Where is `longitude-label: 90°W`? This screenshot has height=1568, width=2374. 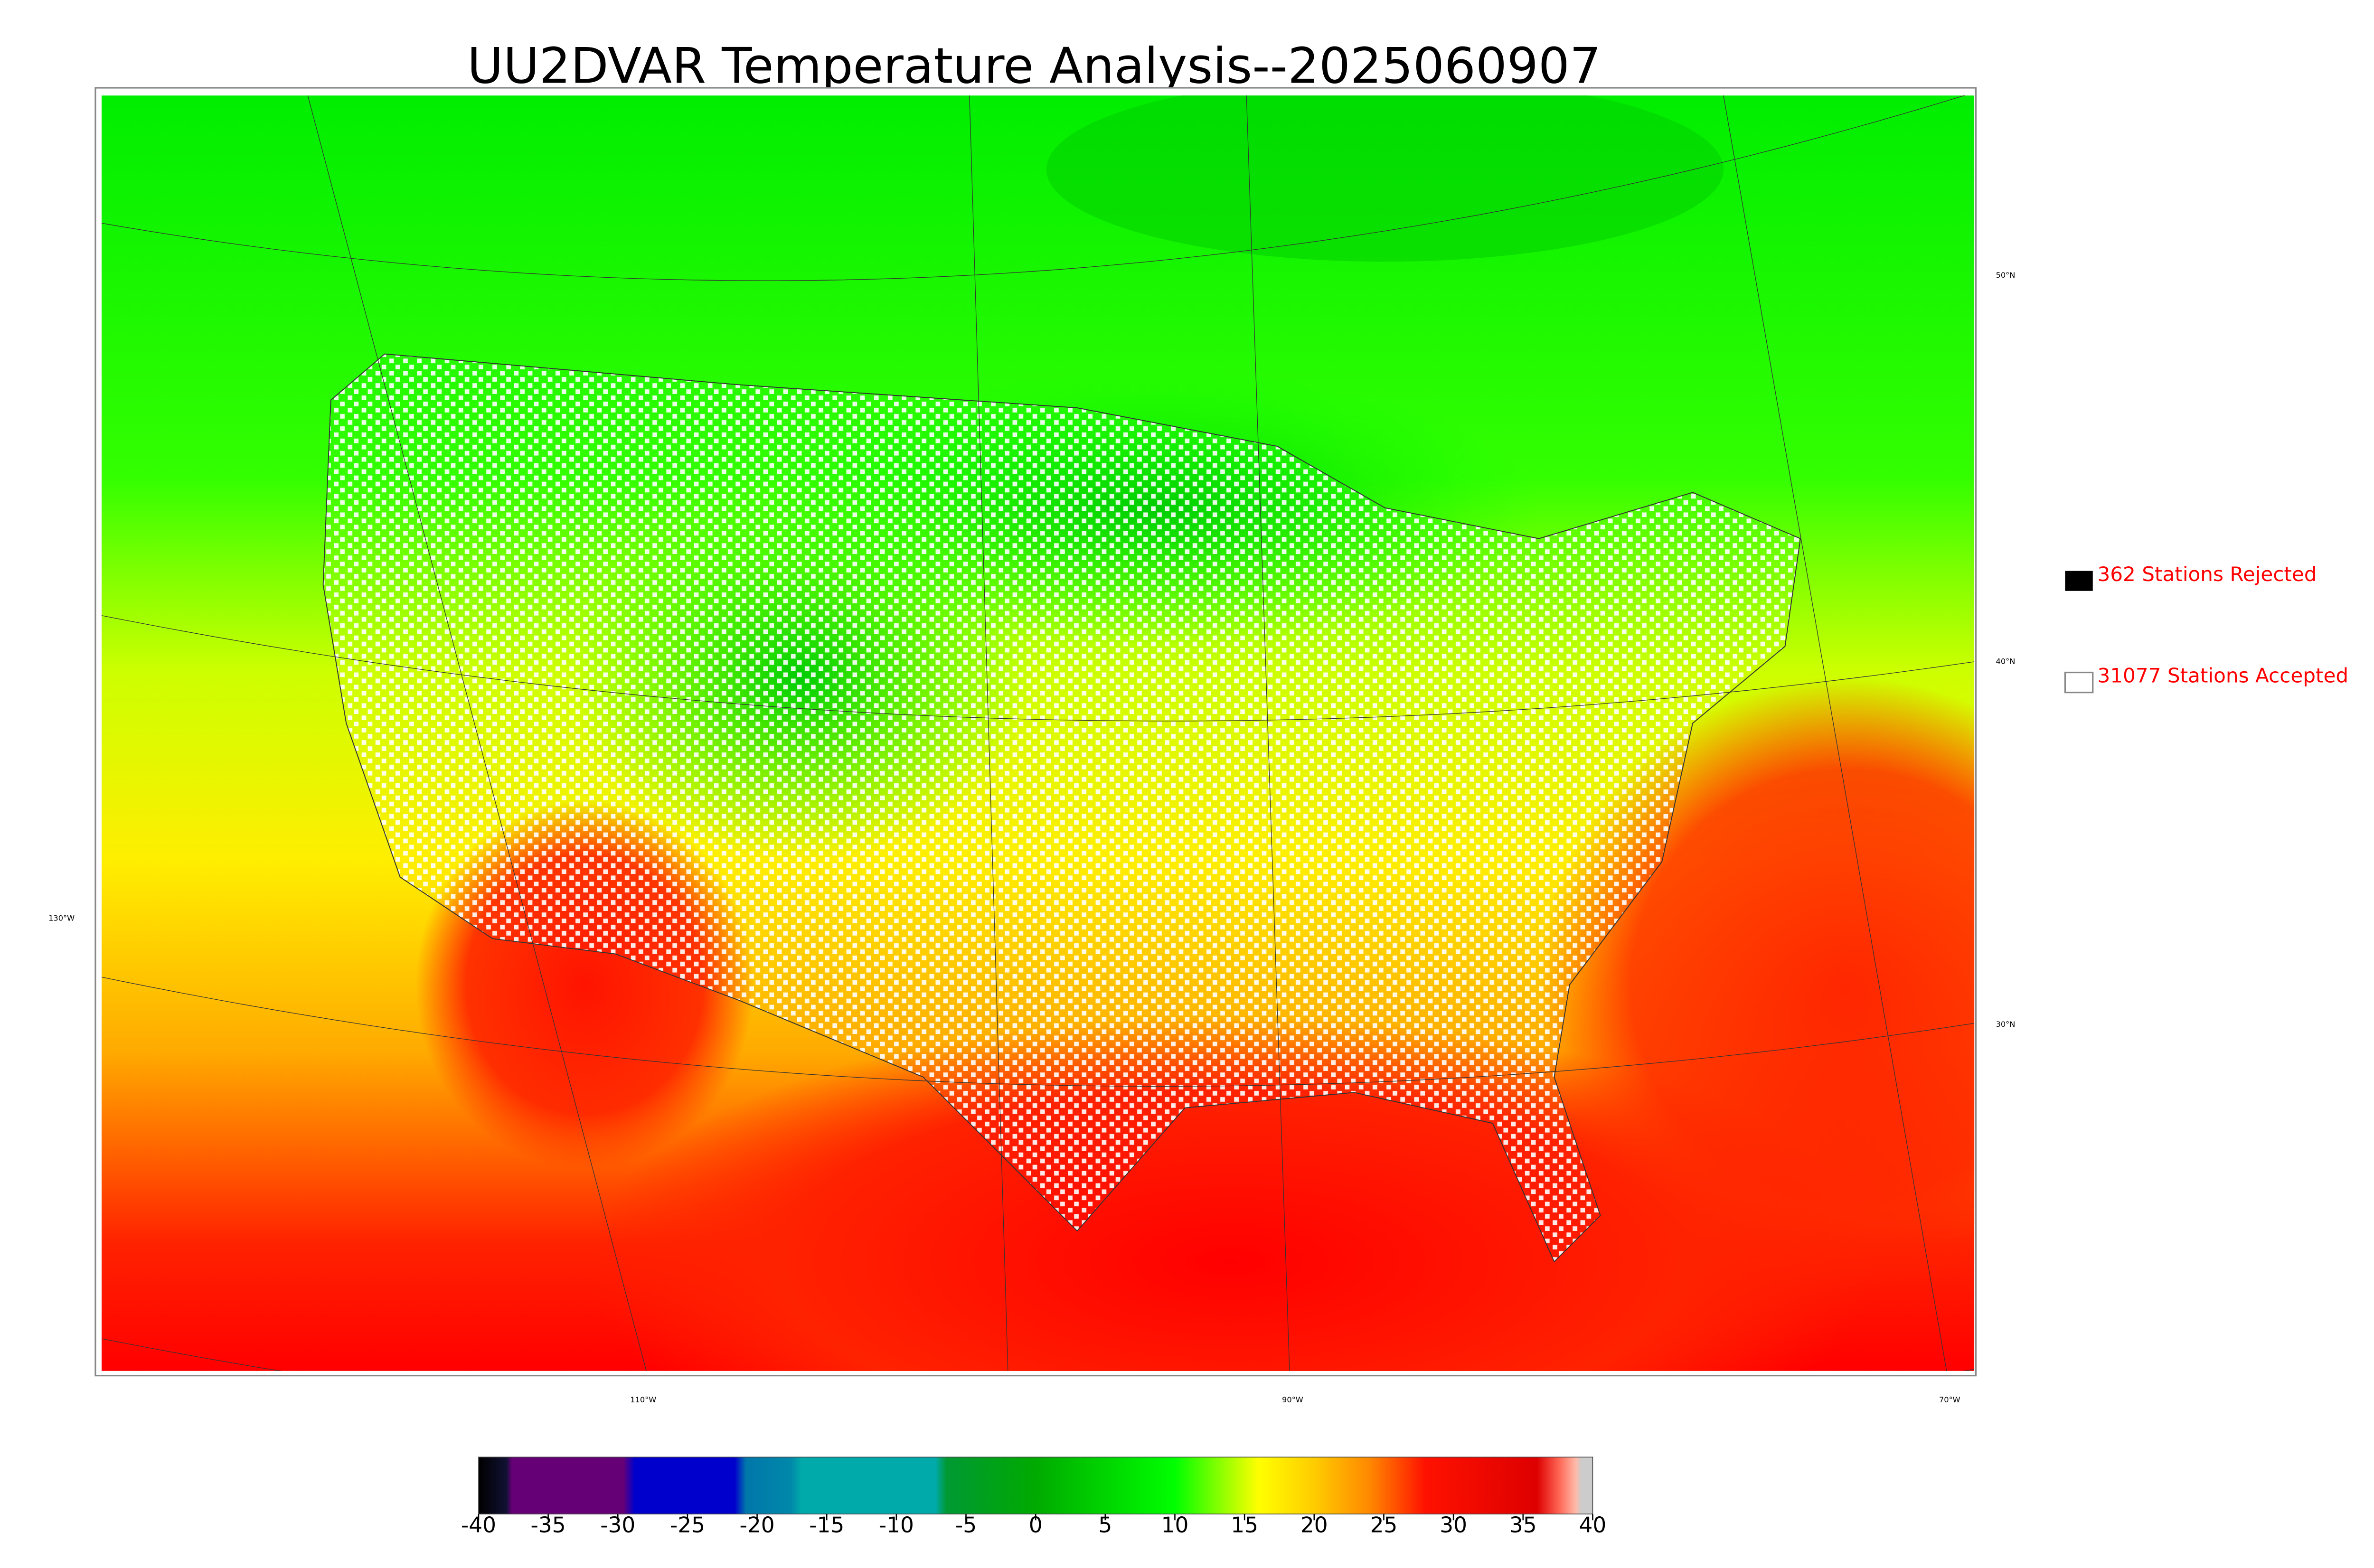
longitude-label: 90°W is located at coordinates (1292, 1400).